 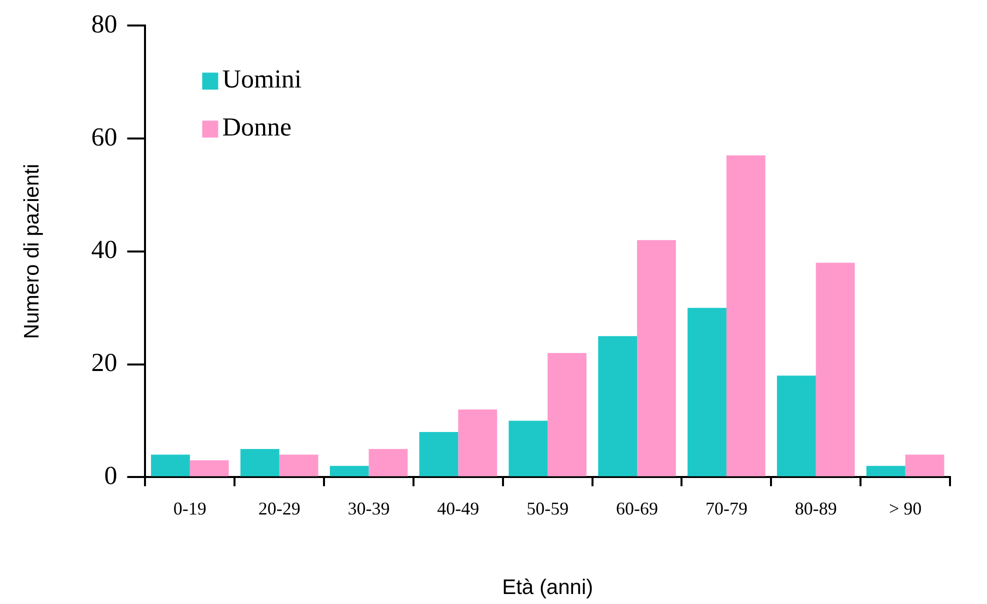 I want to click on x-tick-label: 60-69, so click(x=637, y=508).